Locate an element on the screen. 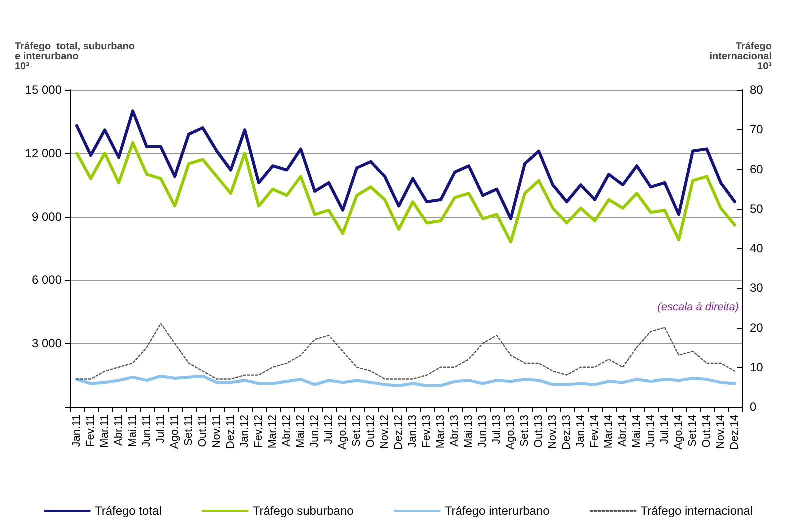  x-tick-label: Mar.13 is located at coordinates (441, 432).